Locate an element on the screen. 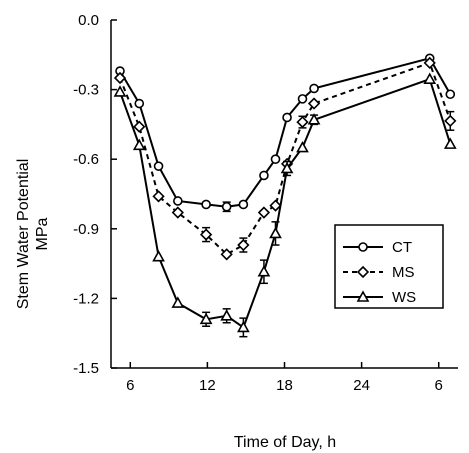 Image resolution: width=469 pixels, height=453 pixels. legend-label: MS is located at coordinates (403, 272).